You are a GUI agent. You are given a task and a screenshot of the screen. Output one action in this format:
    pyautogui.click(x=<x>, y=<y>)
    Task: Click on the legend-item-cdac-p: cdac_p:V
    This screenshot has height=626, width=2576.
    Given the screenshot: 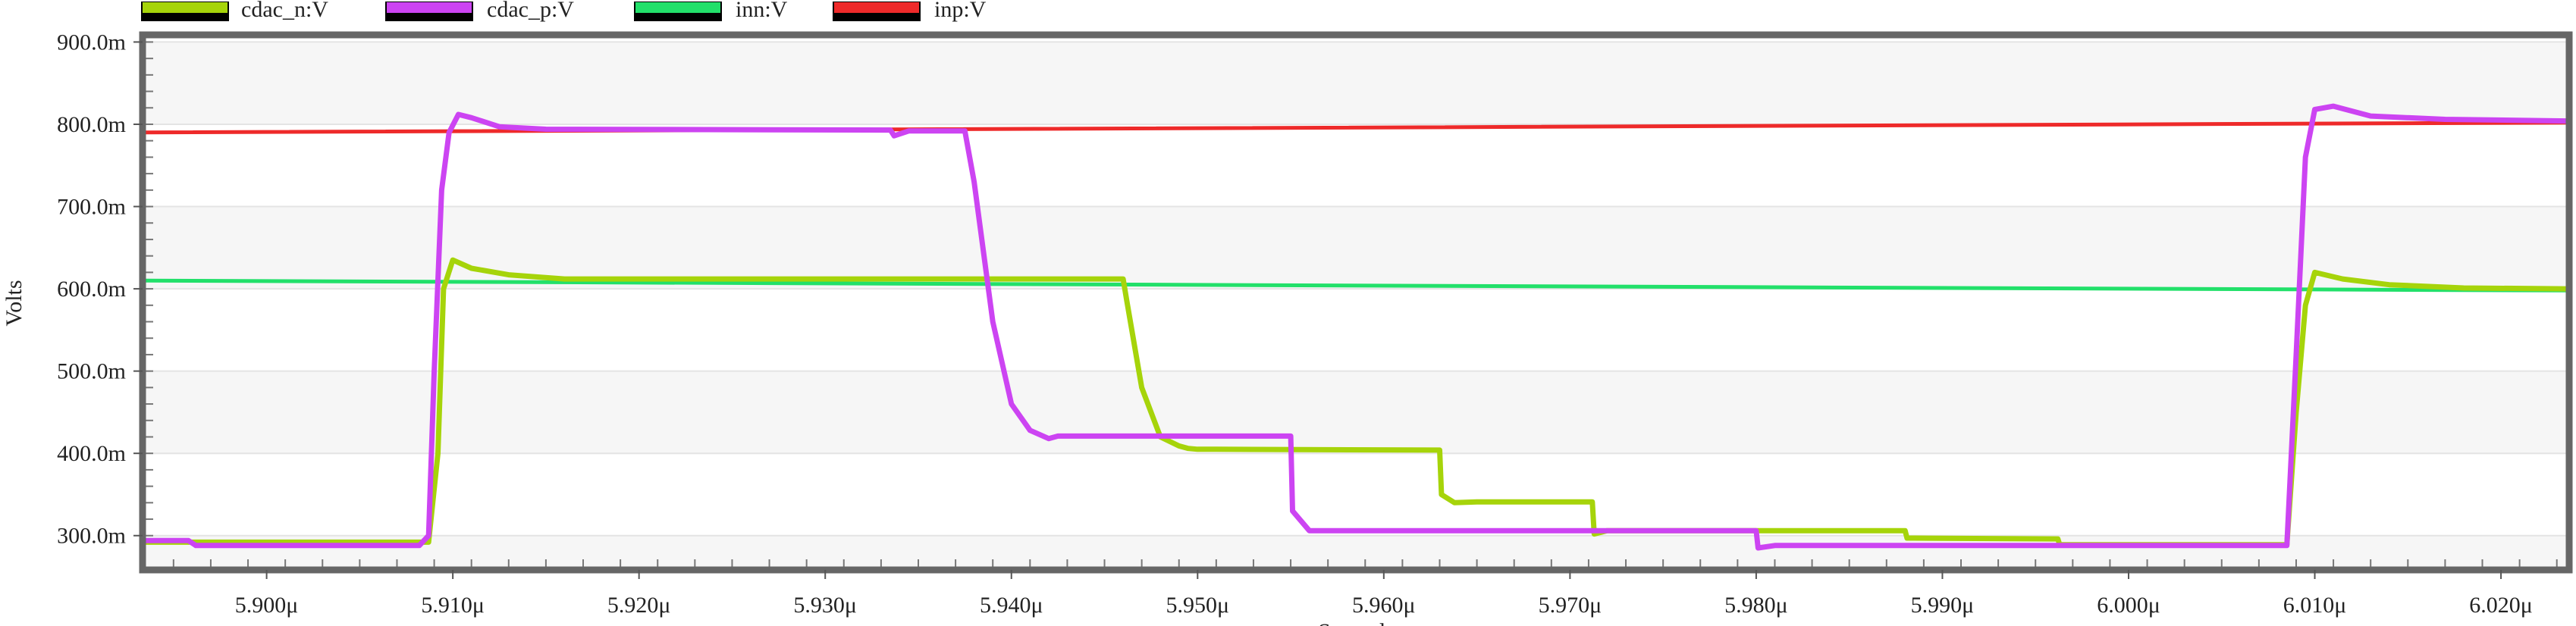 What is the action you would take?
    pyautogui.click(x=479, y=11)
    